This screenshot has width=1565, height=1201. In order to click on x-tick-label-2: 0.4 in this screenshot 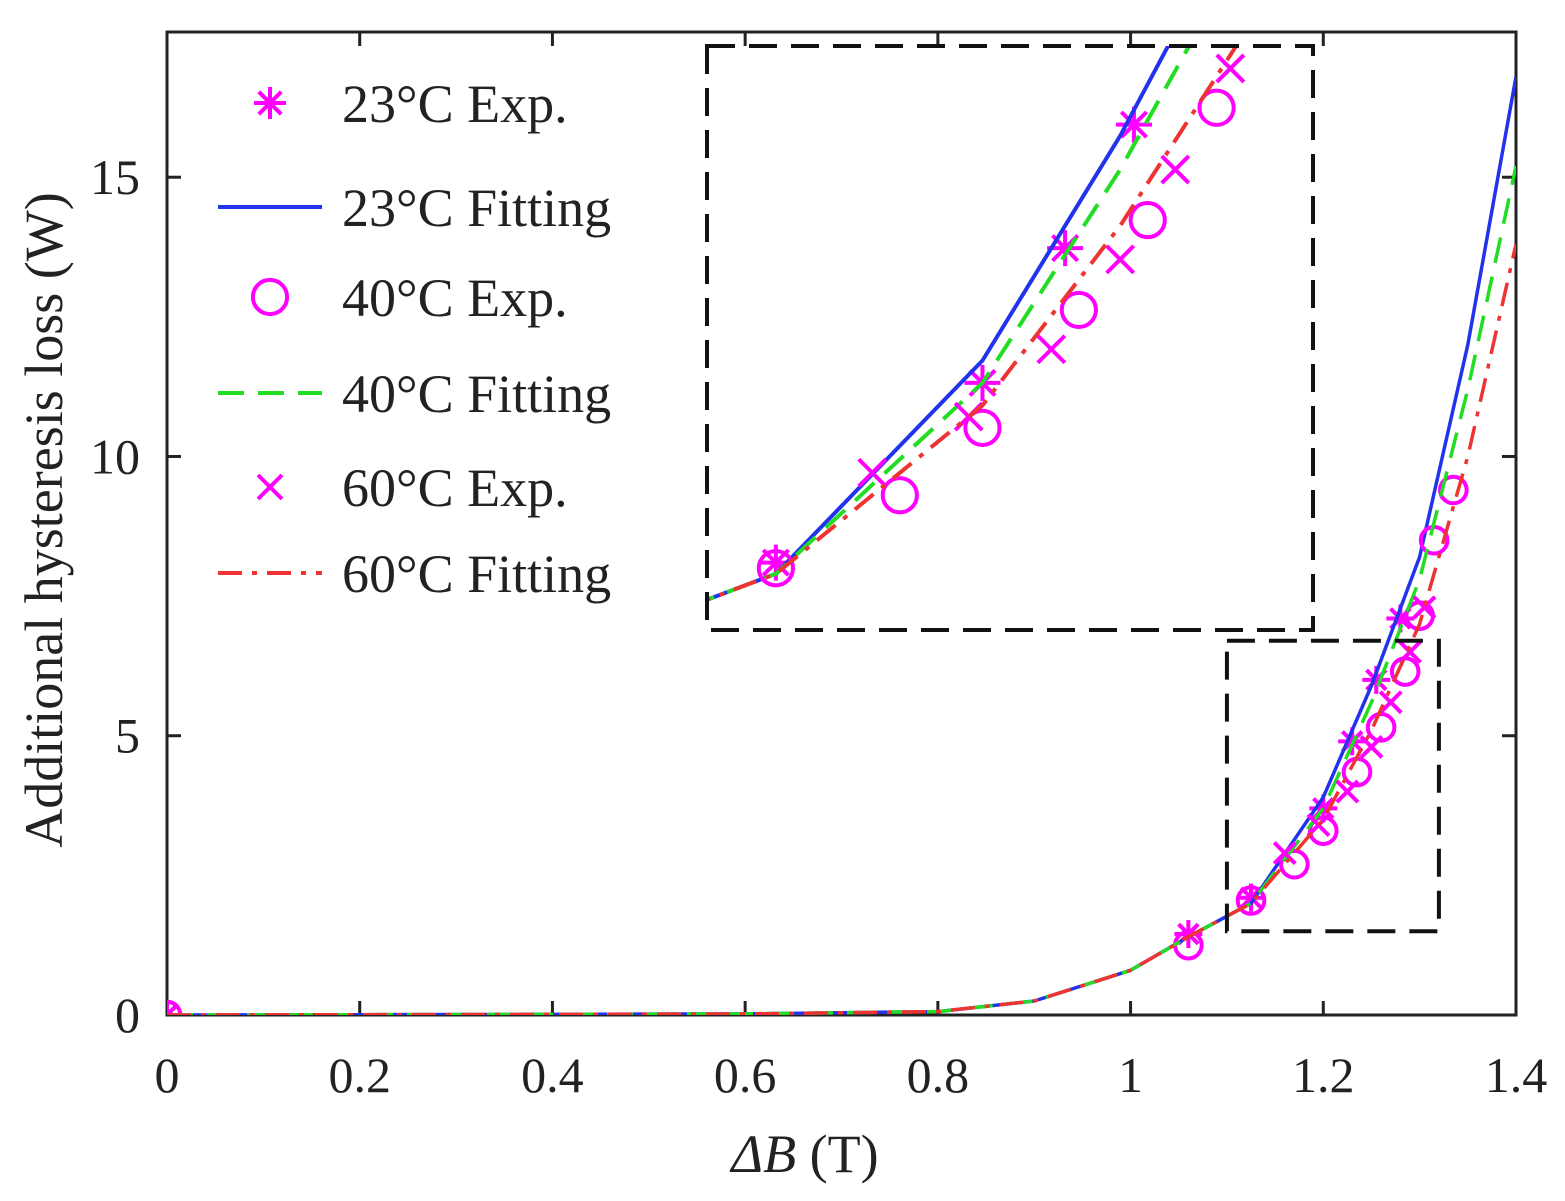, I will do `click(552, 1075)`.